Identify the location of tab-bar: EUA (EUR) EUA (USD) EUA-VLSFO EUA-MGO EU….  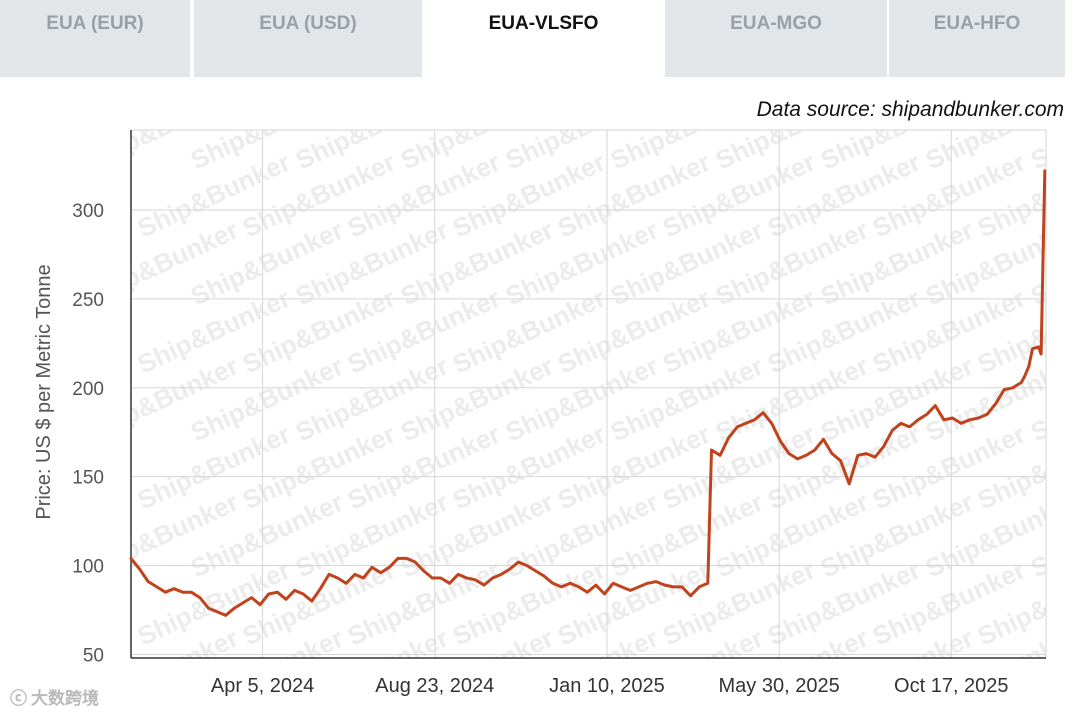
(532, 38).